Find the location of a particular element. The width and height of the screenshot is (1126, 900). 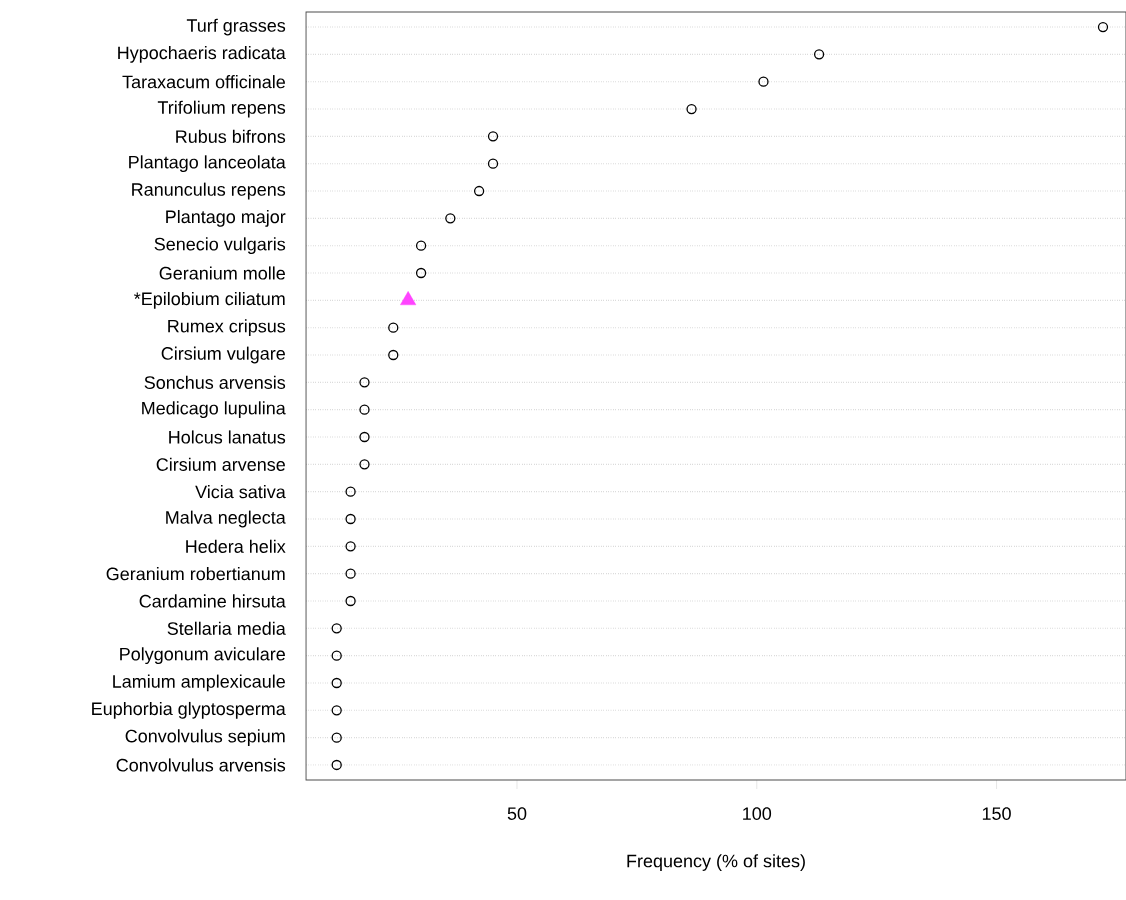

y-tick-label: Geranium molle is located at coordinates (222, 273).